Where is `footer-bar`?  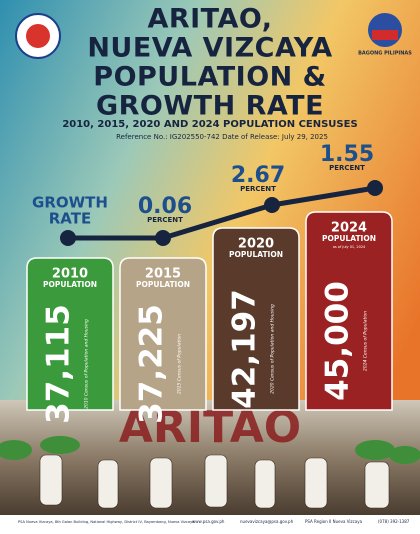
footer-bar is located at coordinates (210, 522).